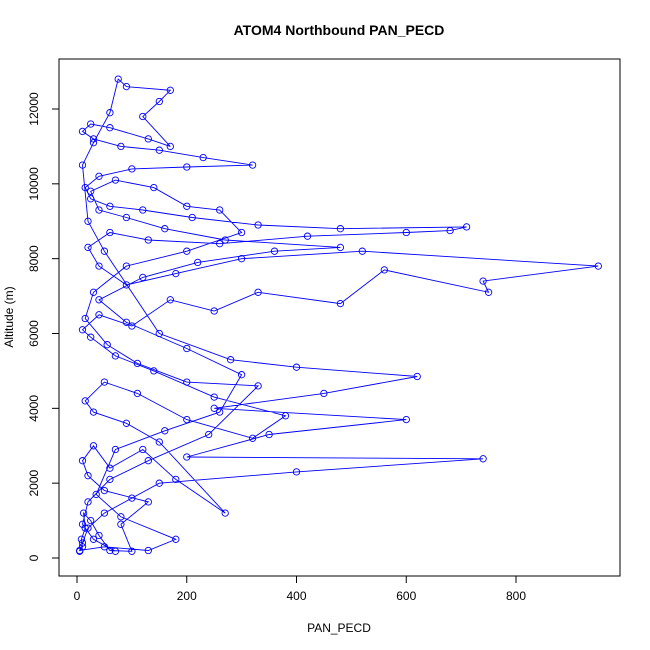 The width and height of the screenshot is (650, 650). I want to click on y-tick-label: 2000, so click(34, 482).